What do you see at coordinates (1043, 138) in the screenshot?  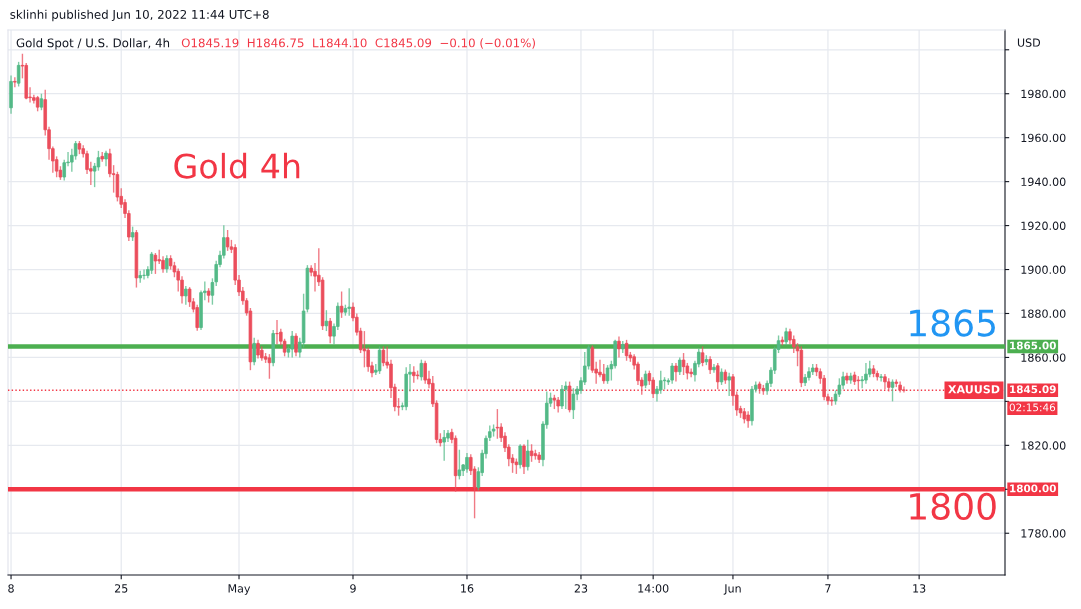 I see `y-tick-label: 1960.00` at bounding box center [1043, 138].